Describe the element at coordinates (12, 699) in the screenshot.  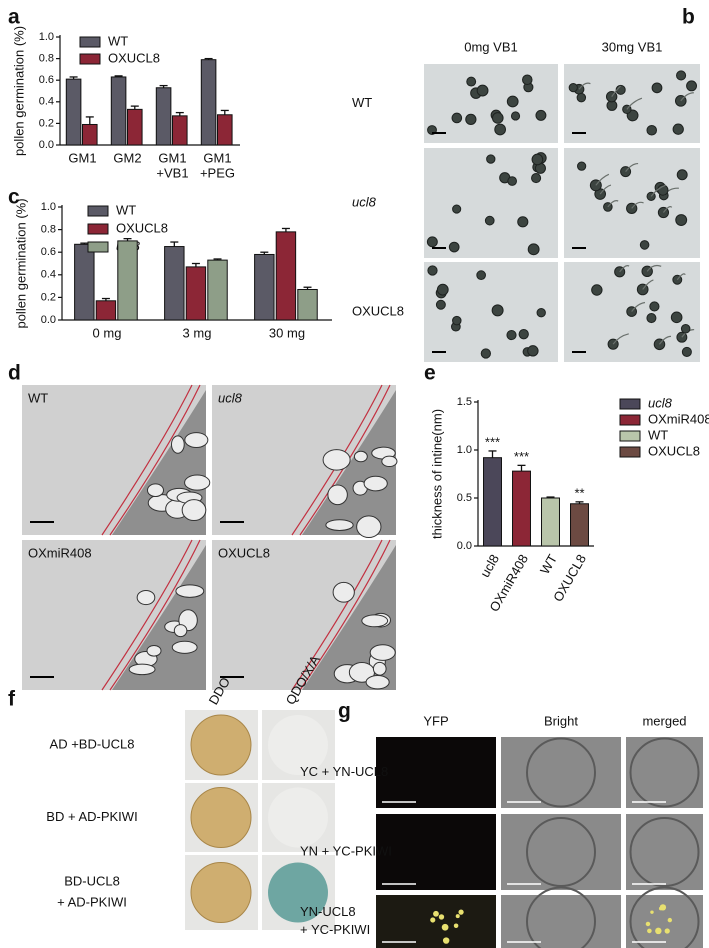
I see `panel-letter: f` at that location.